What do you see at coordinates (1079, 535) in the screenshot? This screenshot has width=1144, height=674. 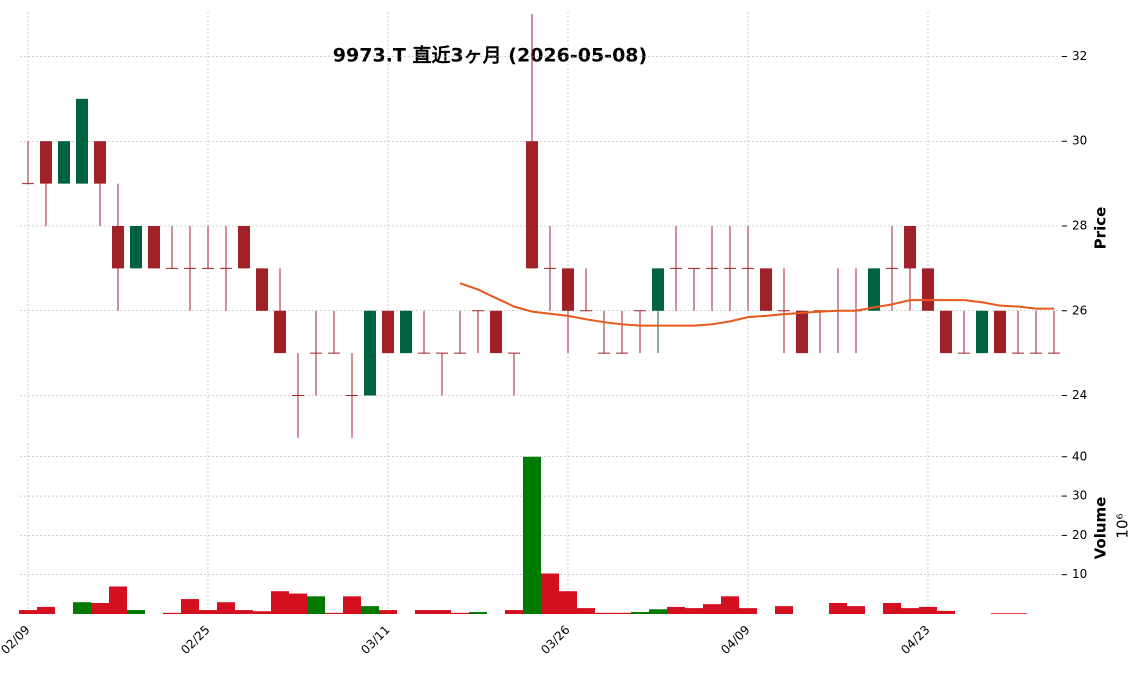 I see `y-tick-label: 20` at bounding box center [1079, 535].